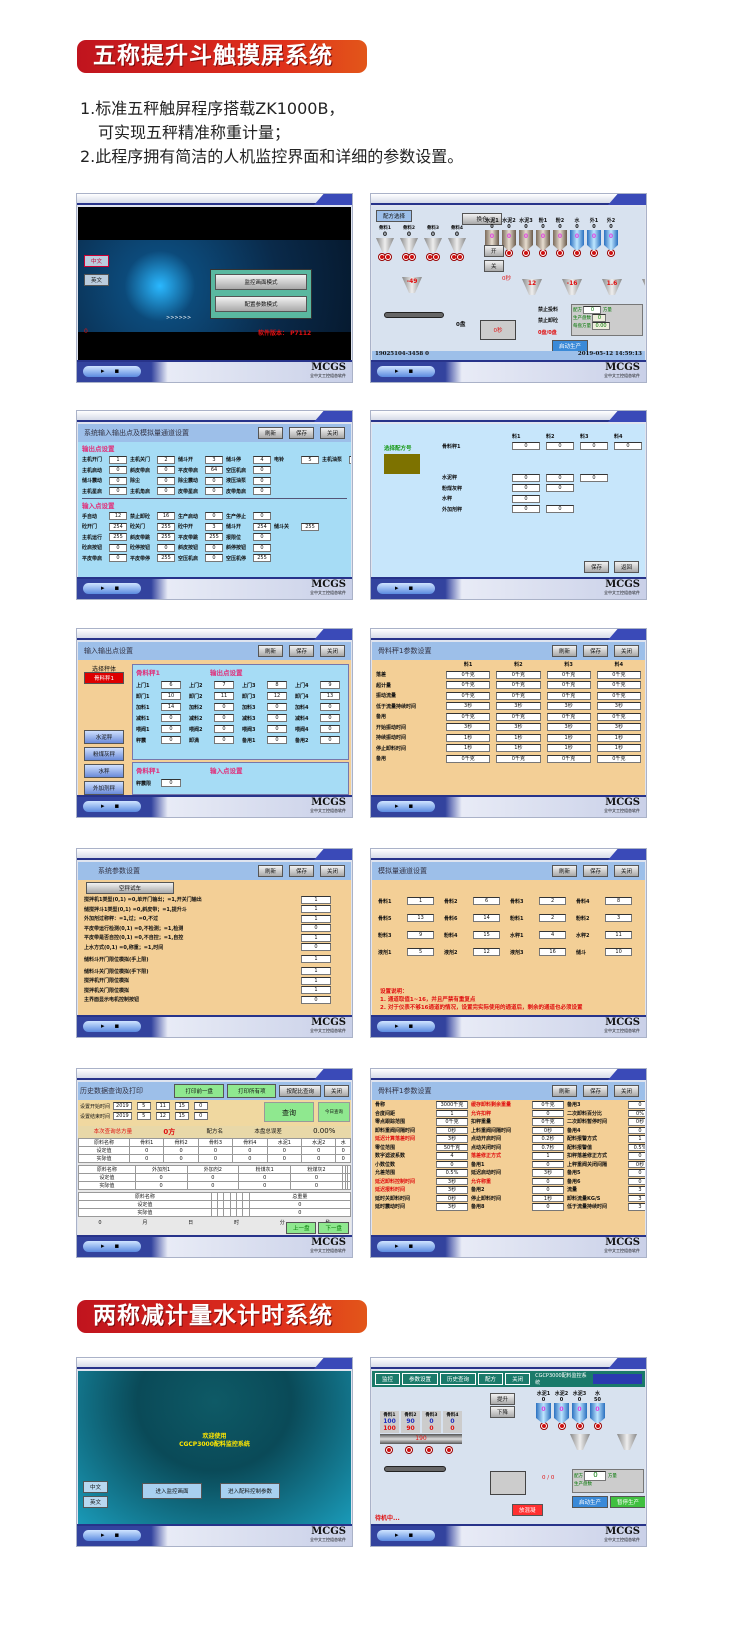  What do you see at coordinates (224, 685) in the screenshot?
I see `field-input: 7` at bounding box center [224, 685].